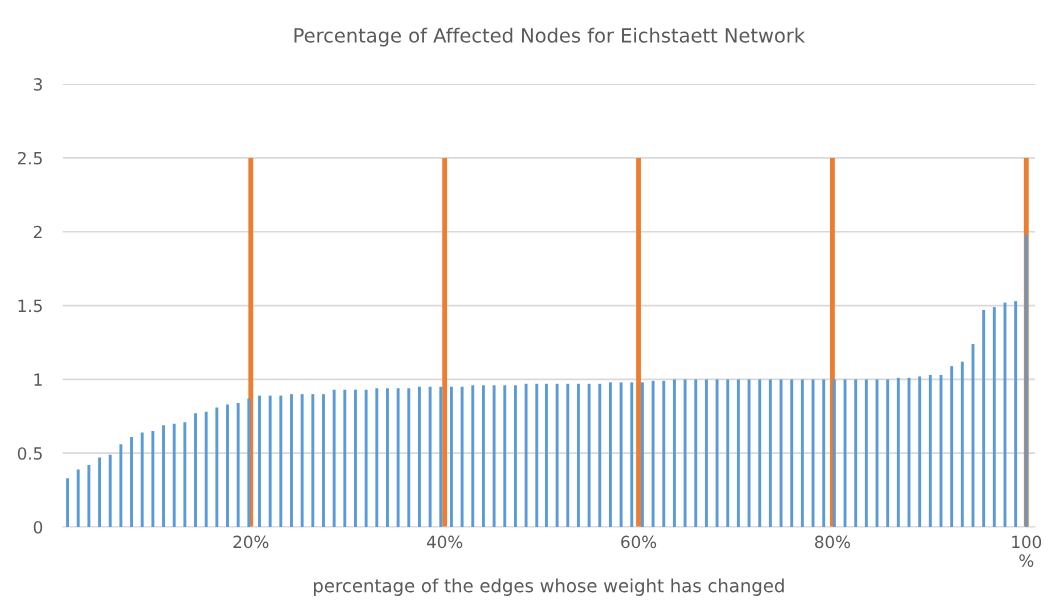 Image resolution: width=1054 pixels, height=614 pixels. Describe the element at coordinates (444, 542) in the screenshot. I see `x-tick-label: 40%` at that location.